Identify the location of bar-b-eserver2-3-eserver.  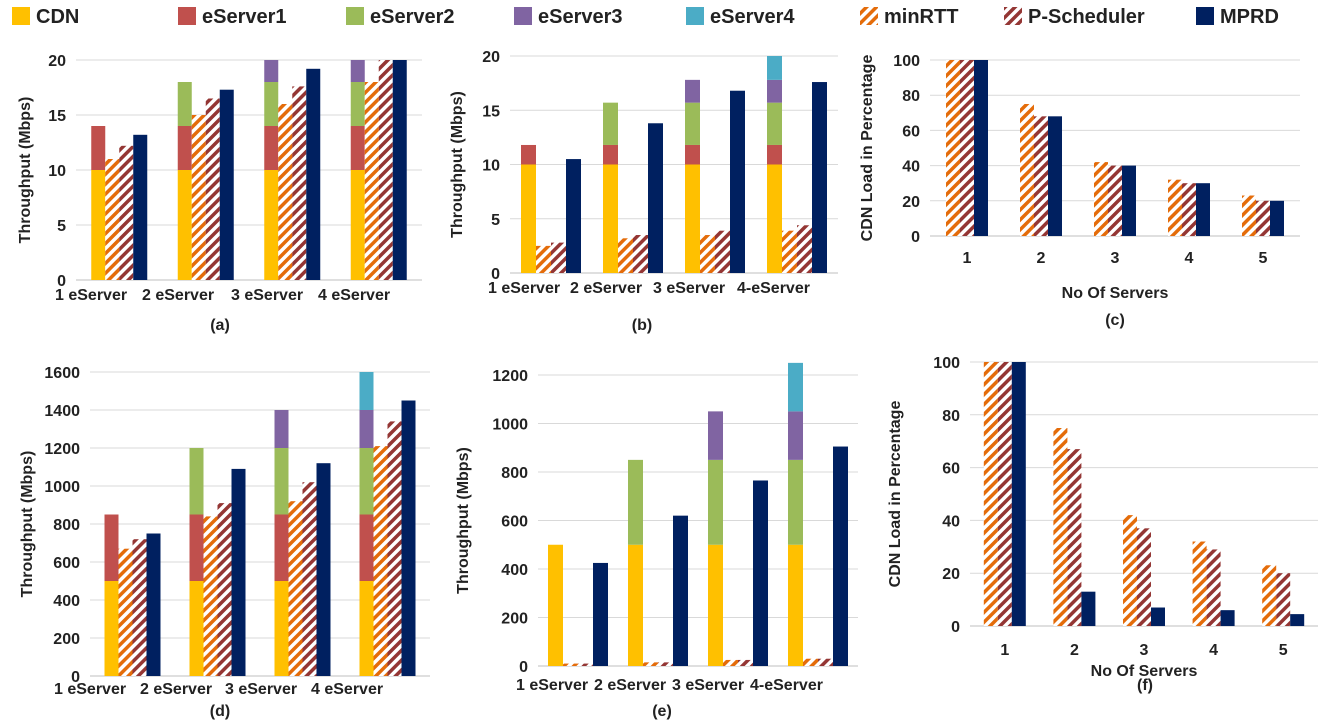
(692, 123).